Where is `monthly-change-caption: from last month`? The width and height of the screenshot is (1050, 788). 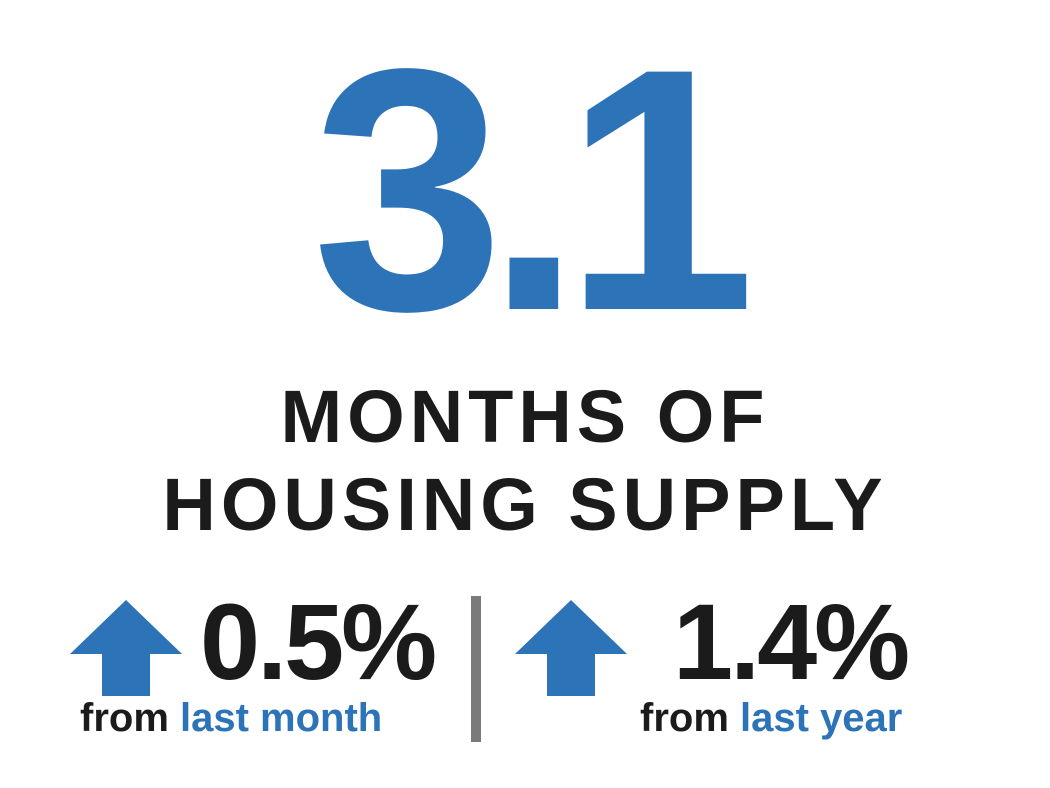 monthly-change-caption: from last month is located at coordinates (231, 718).